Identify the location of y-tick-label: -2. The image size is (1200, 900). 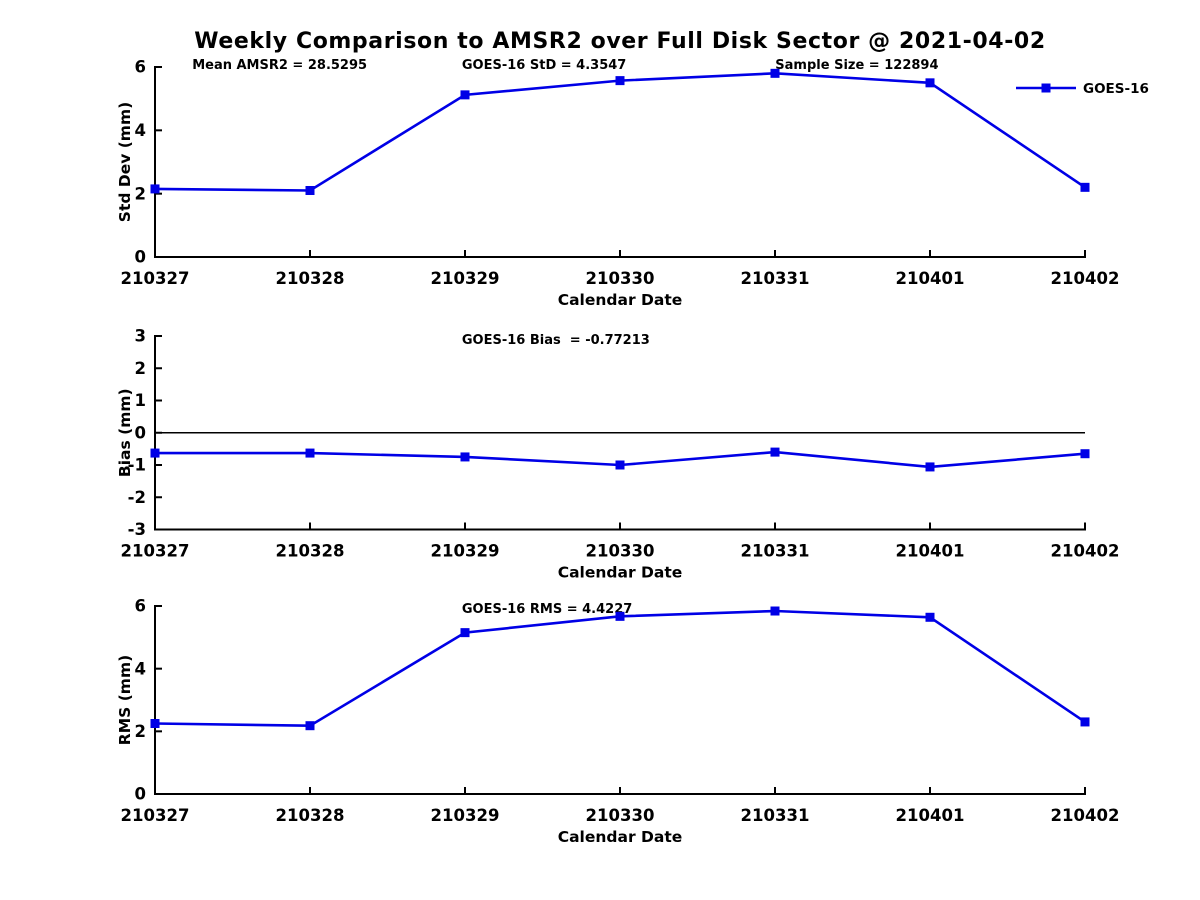
(137, 497).